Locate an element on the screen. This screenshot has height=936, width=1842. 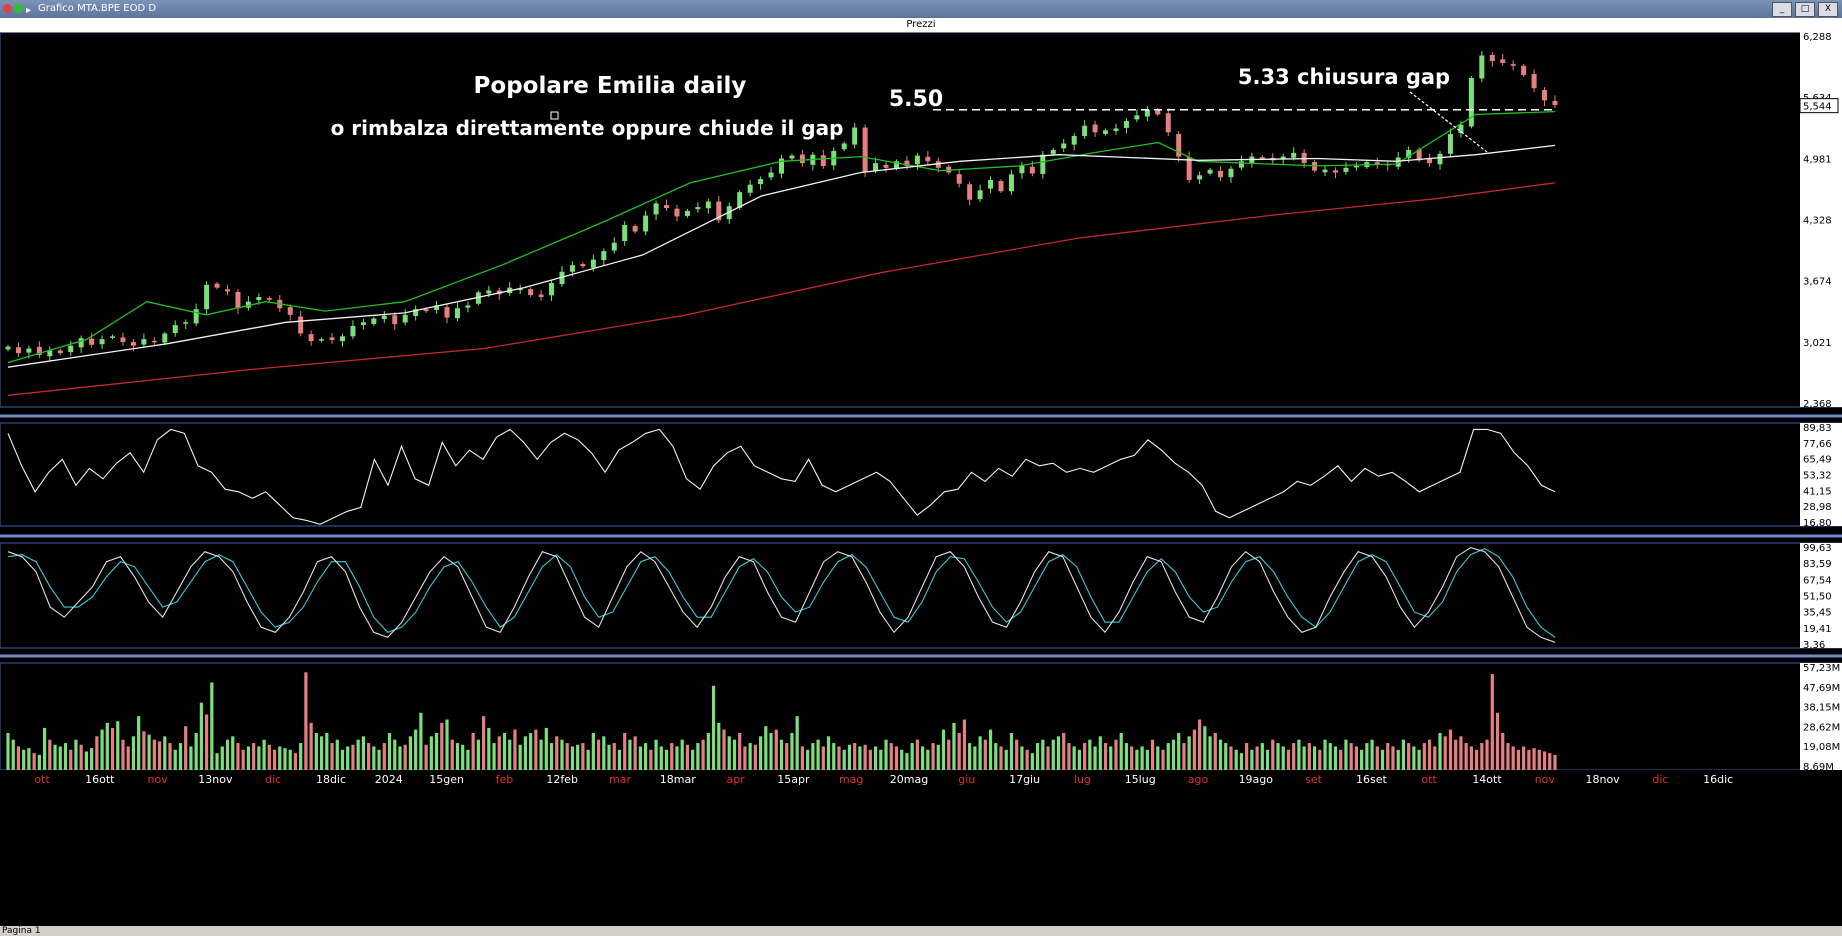
maximize-button: □ is located at coordinates (1805, 9).